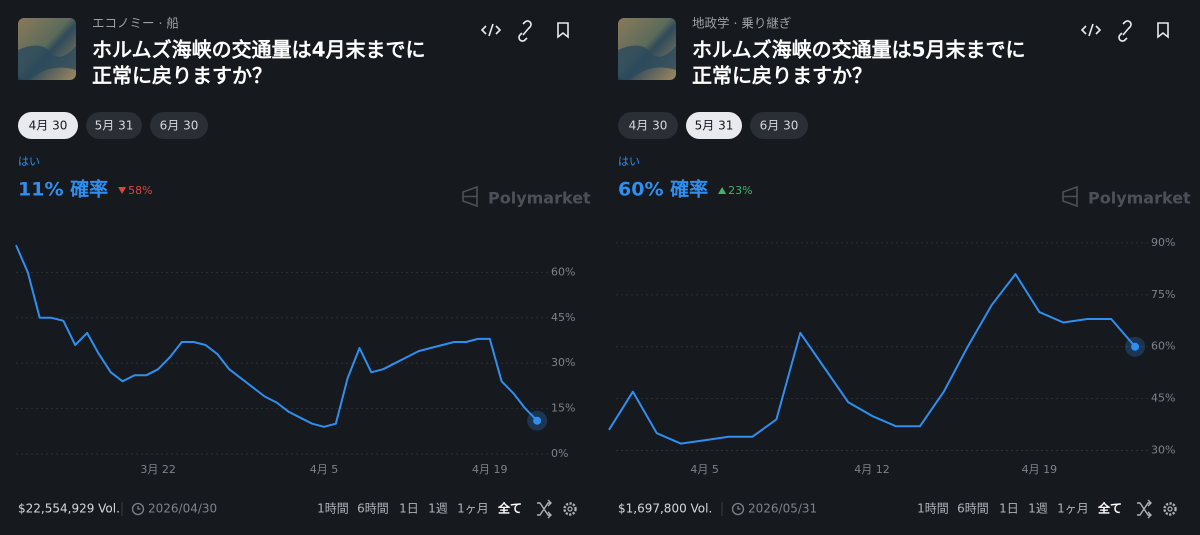  What do you see at coordinates (859, 50) in the screenshot?
I see `market-title: ホルムズ海峡の交通量は5月末までに` at bounding box center [859, 50].